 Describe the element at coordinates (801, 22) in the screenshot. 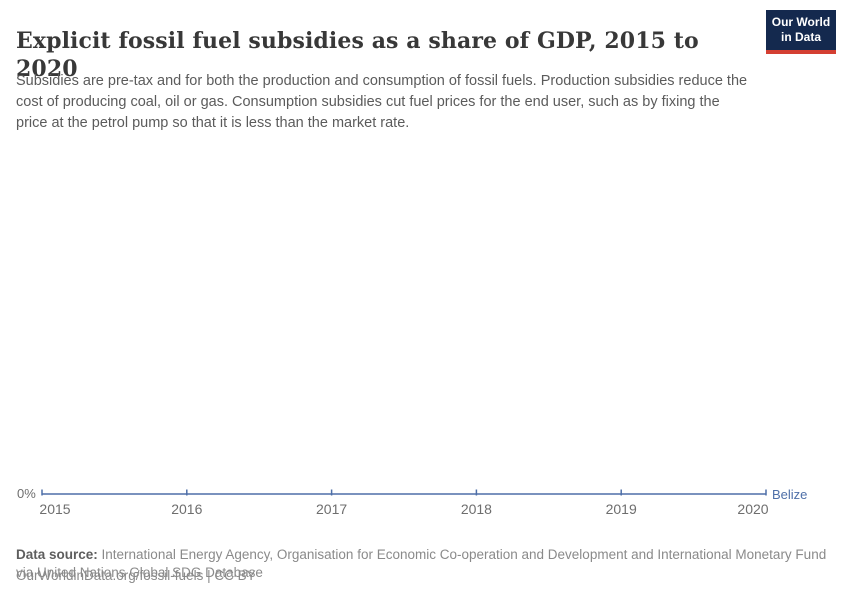

I see `owid-logo-line1: Our World` at that location.